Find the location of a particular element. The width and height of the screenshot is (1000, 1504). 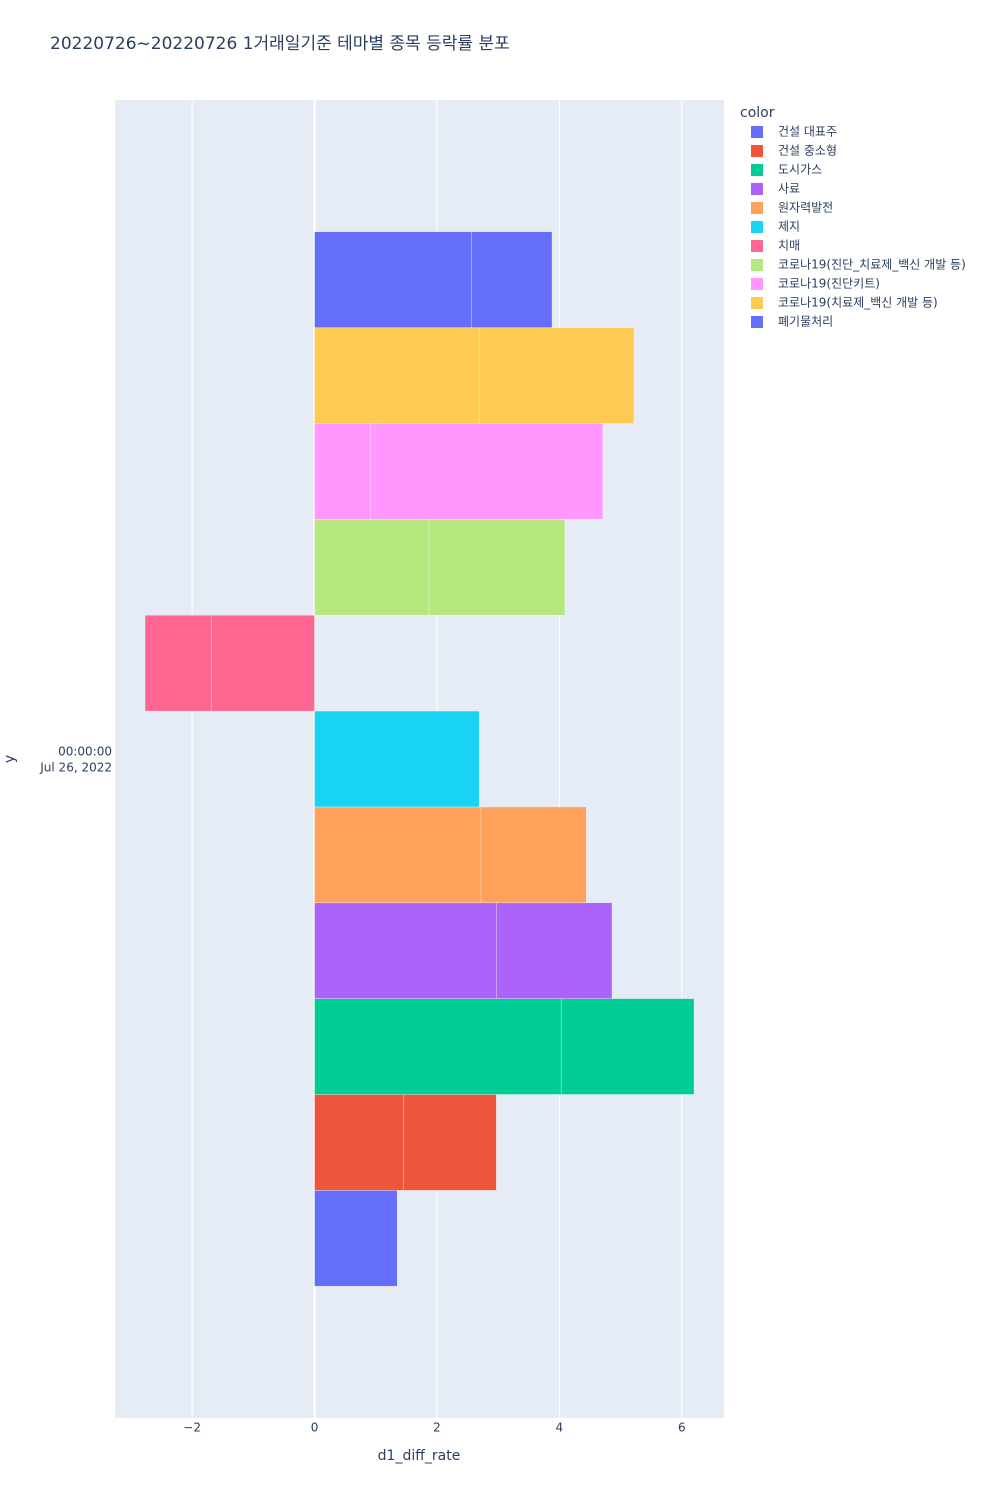

x-tick-label: 4 is located at coordinates (560, 1428).